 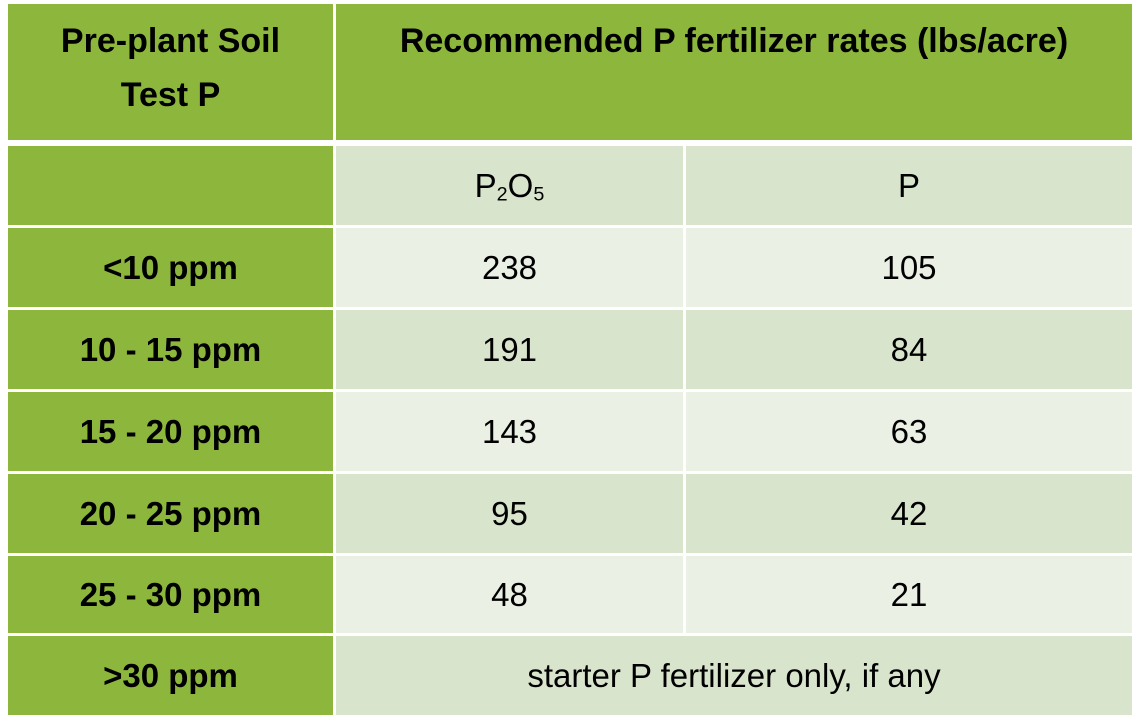 I want to click on cell-p2o5: 143, so click(x=509, y=431).